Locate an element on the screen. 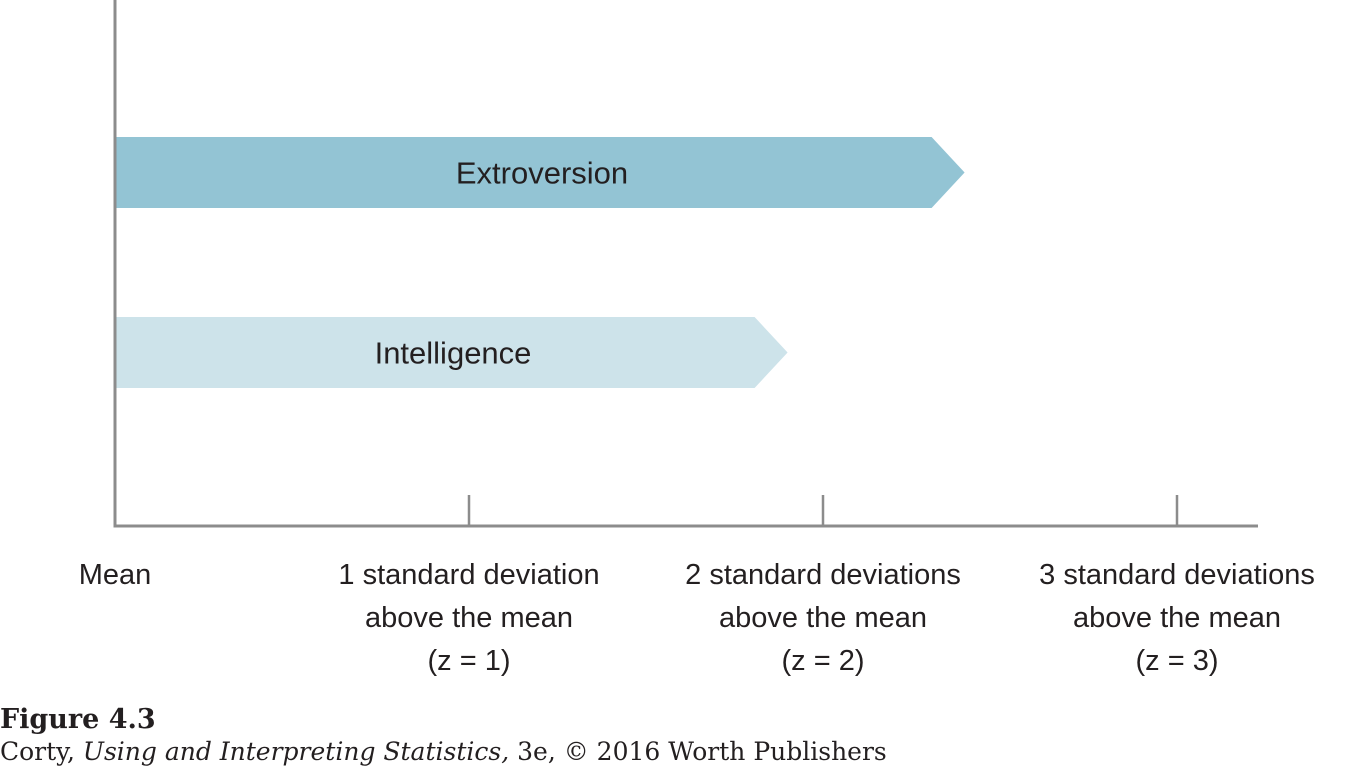  credit-book-title: Using and Interpreting Statistics, is located at coordinates (296, 751).